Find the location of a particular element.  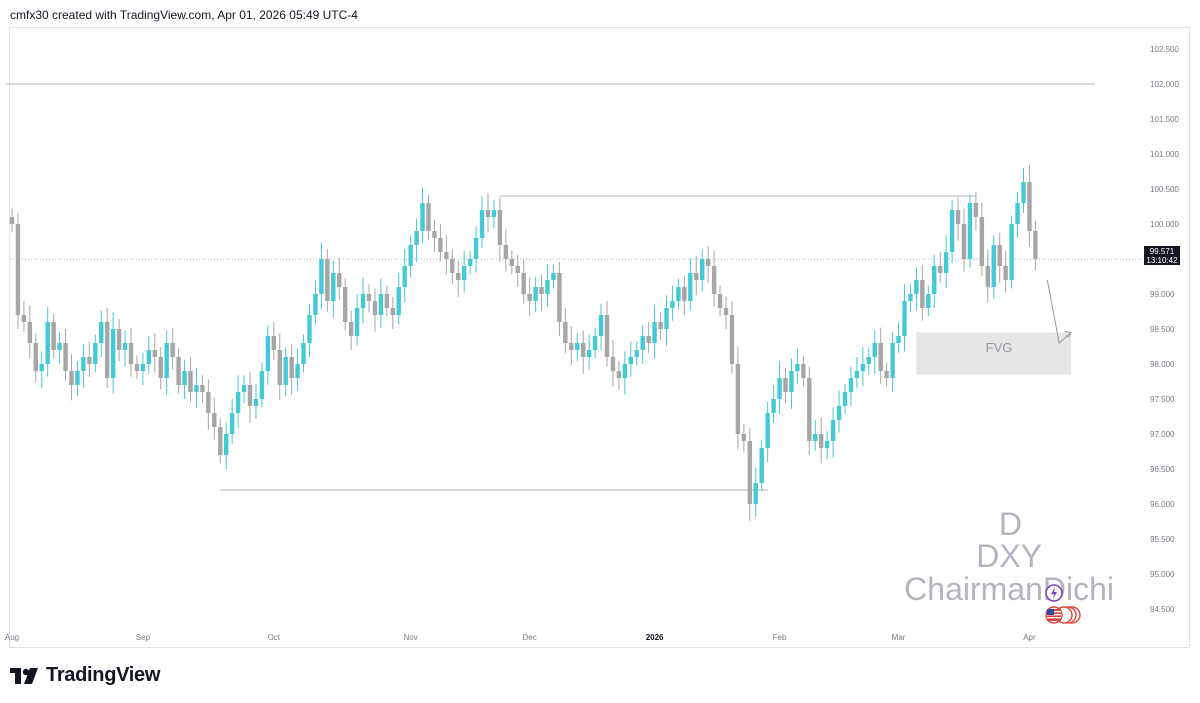

y-tick-label: 96.000 is located at coordinates (1162, 504).